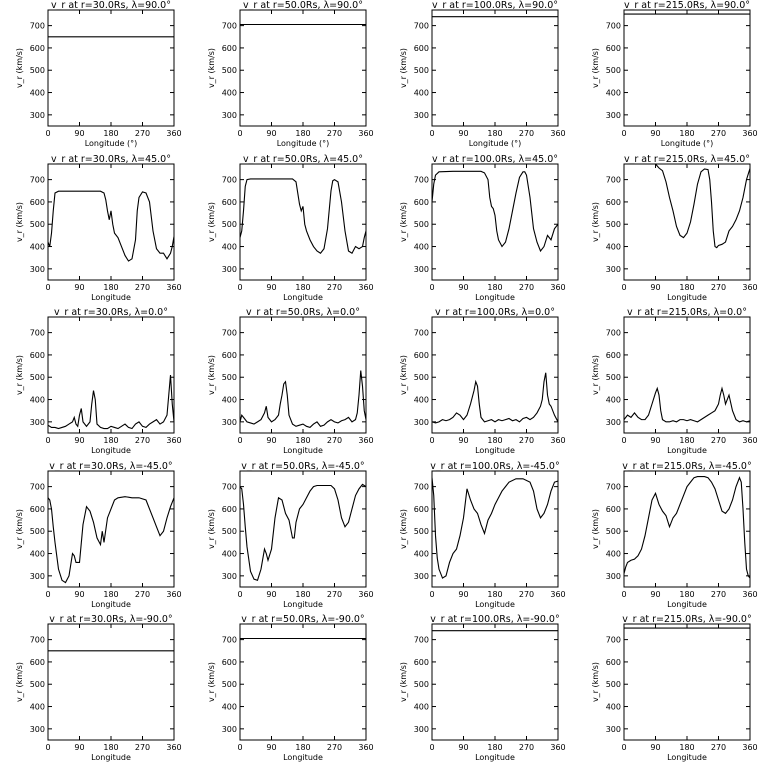 The width and height of the screenshot is (768, 768). I want to click on chart-title: v_r at r=50.0Rs, λ=0.0°, so click(303, 312).